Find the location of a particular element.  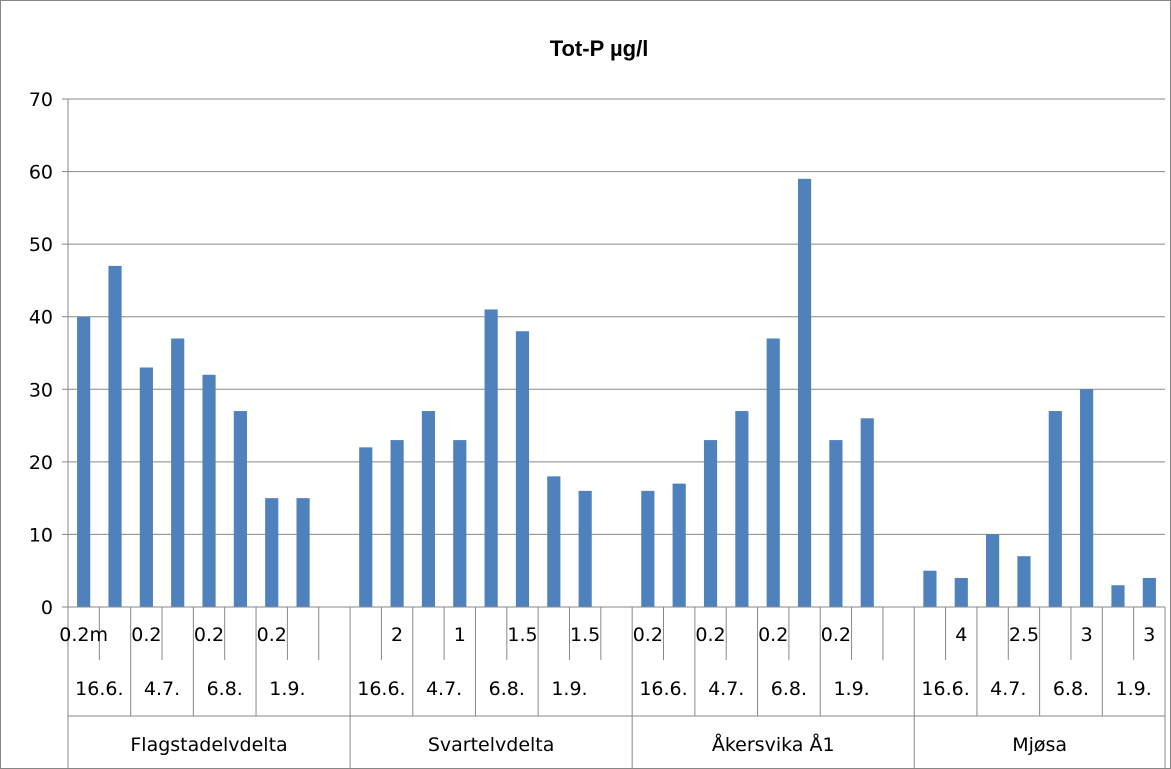

group-label: Mjøsa is located at coordinates (1039, 745).